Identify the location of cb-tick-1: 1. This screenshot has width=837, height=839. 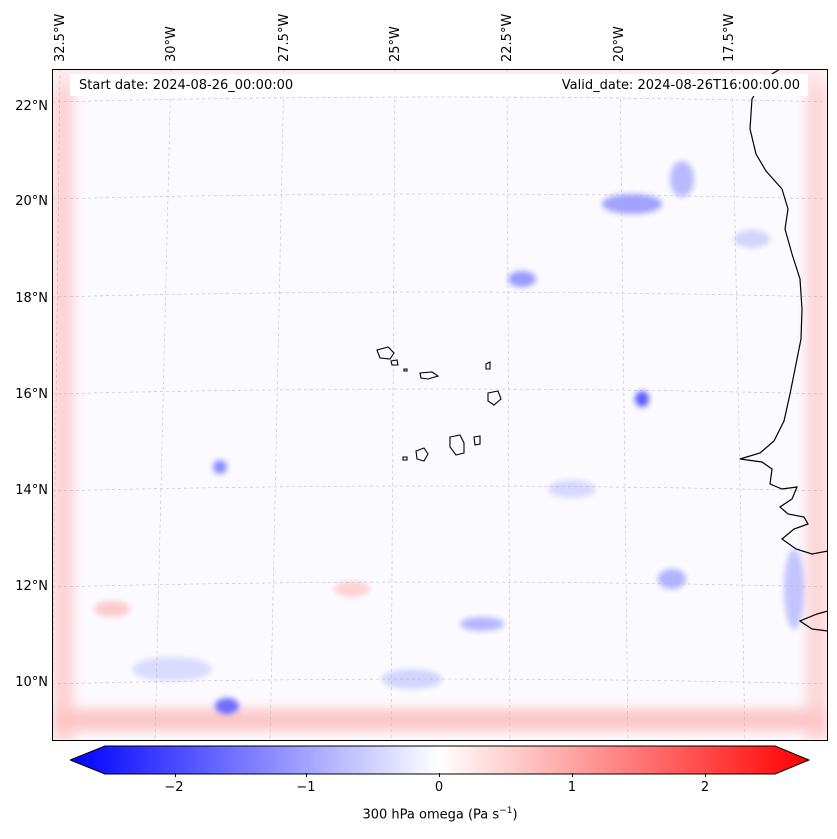
(572, 787).